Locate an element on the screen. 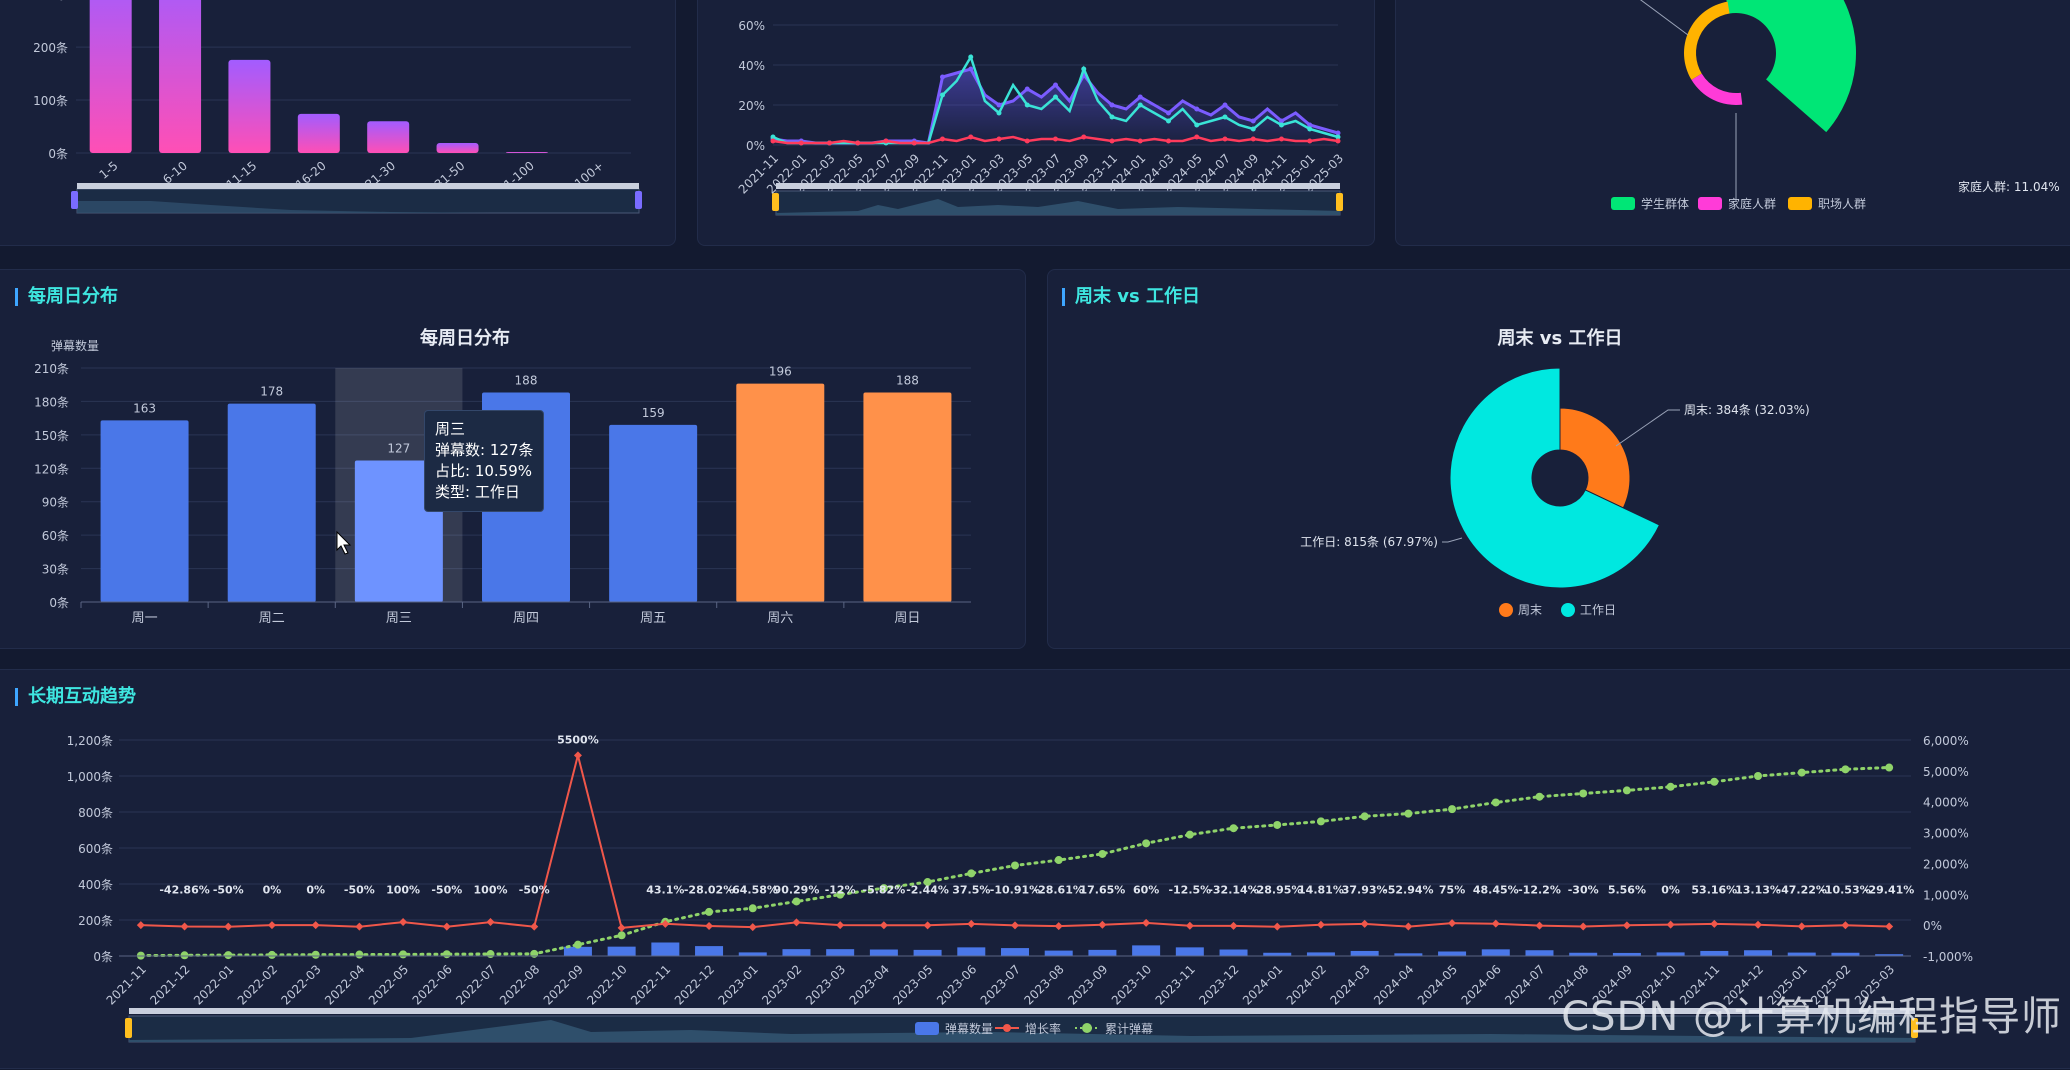 This screenshot has width=2070, height=1070. legend-swatch-cumulative-dot is located at coordinates (1087, 1028).